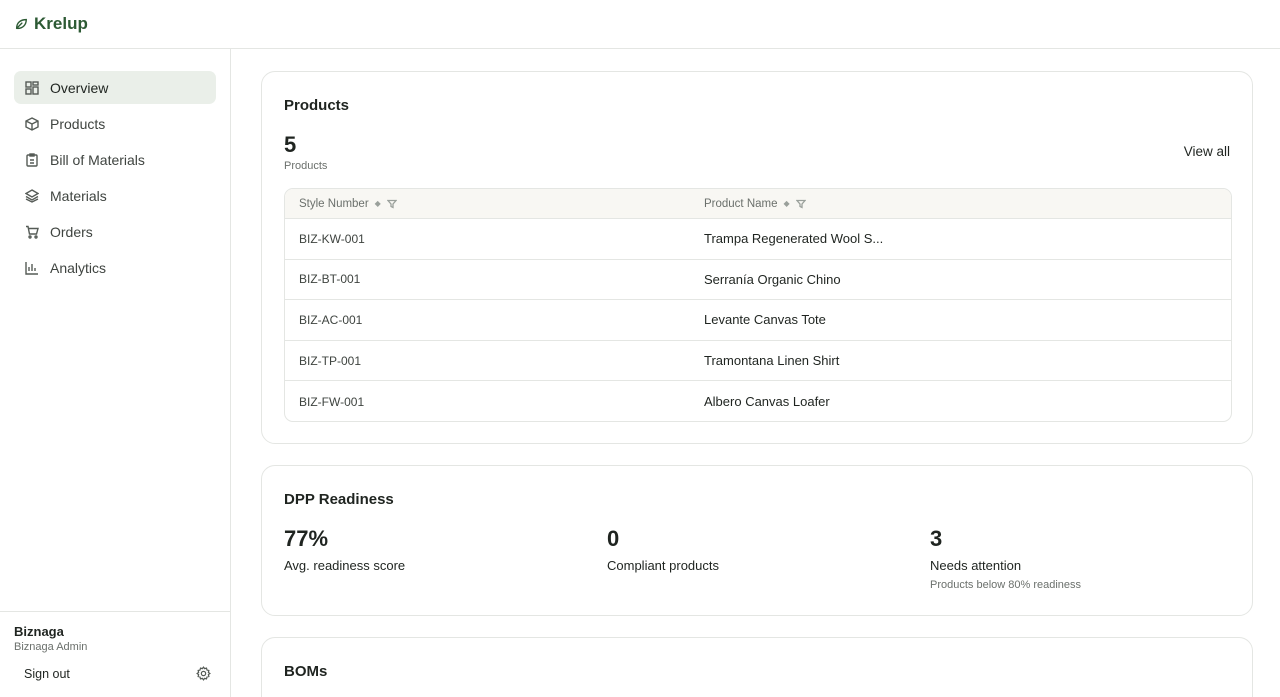 Image resolution: width=1280 pixels, height=697 pixels. I want to click on sidebar-item-products: Products, so click(115, 123).